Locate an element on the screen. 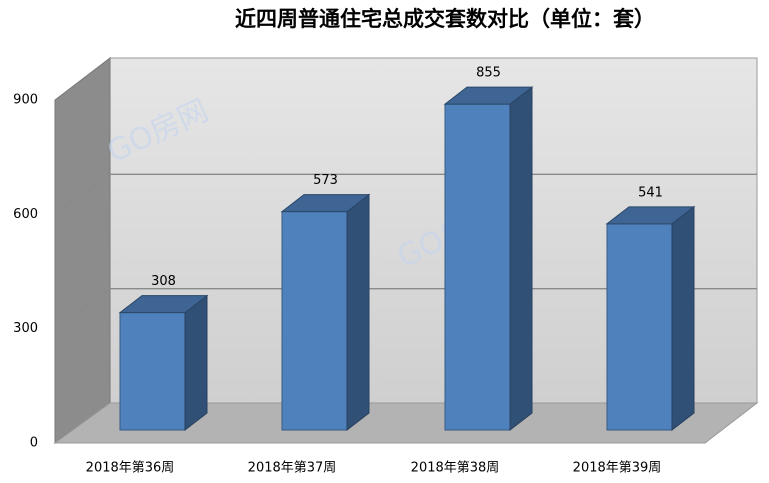 The width and height of the screenshot is (769, 483). value-label: 541 is located at coordinates (650, 192).